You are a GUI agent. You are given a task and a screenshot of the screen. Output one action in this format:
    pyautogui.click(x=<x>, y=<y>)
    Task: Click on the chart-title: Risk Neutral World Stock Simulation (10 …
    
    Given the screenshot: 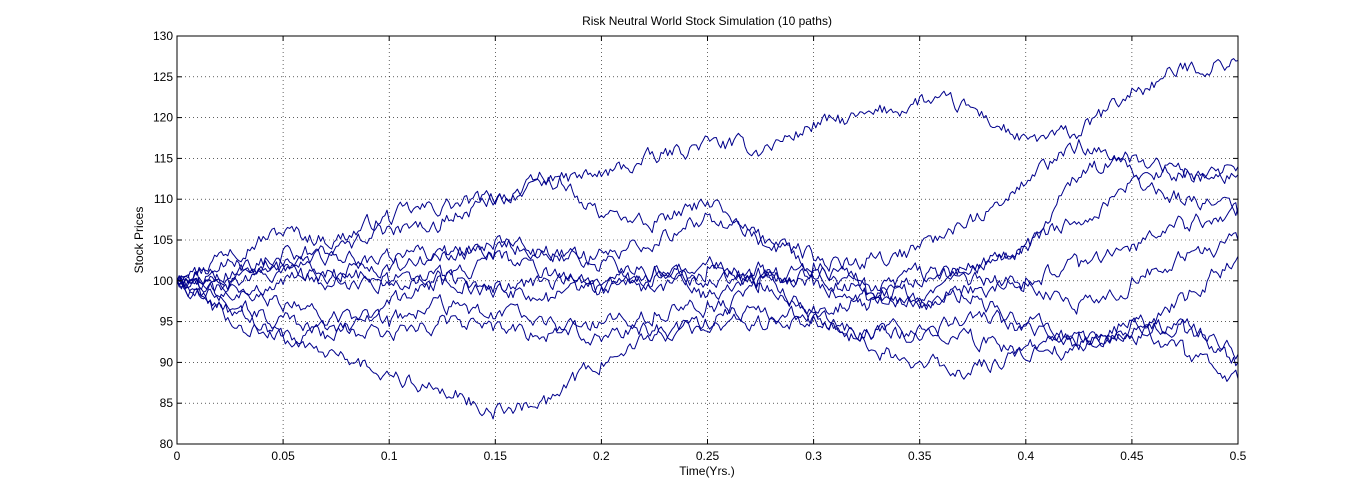 What is the action you would take?
    pyautogui.click(x=707, y=21)
    